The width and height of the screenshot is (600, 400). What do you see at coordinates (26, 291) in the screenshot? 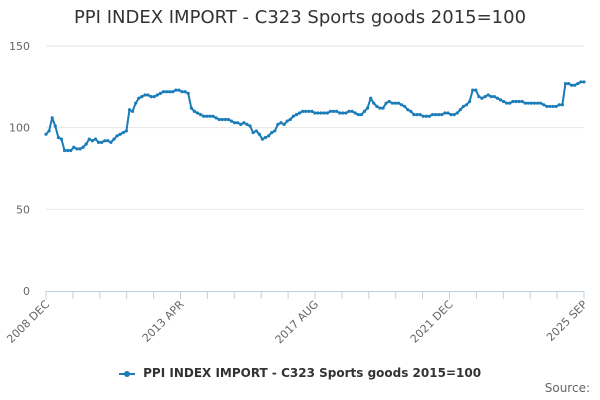
I see `y-tick-label: 0` at bounding box center [26, 291].